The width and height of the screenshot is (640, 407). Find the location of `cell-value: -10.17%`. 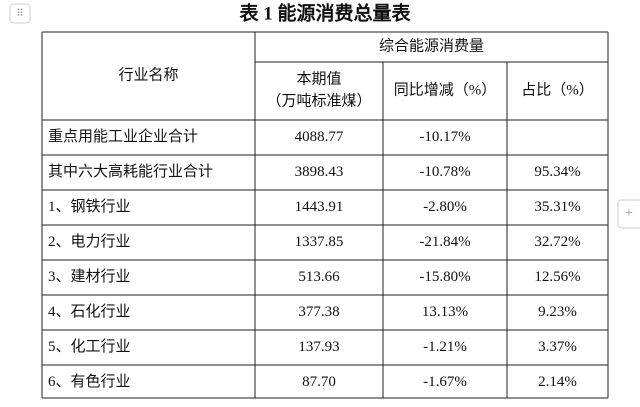

cell-value: -10.17% is located at coordinates (444, 137).